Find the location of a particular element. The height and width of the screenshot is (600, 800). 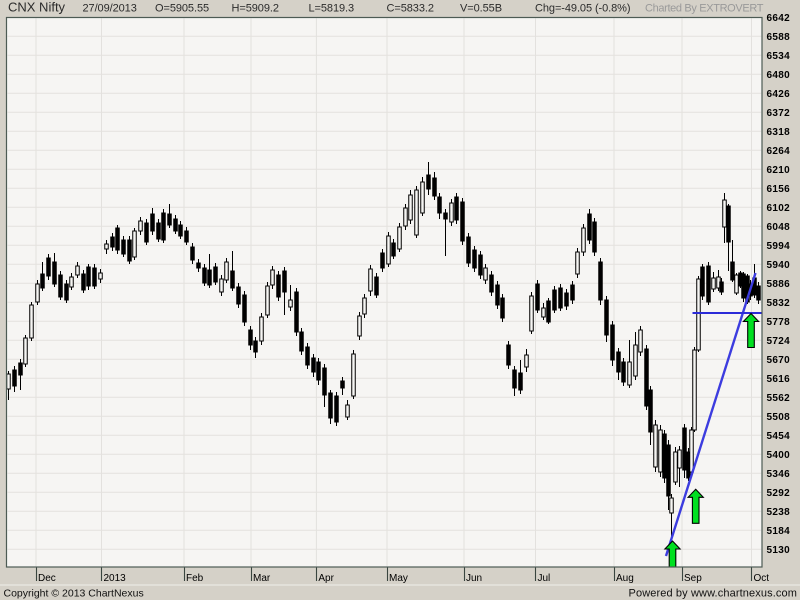

svg-text: 5130 is located at coordinates (779, 550).